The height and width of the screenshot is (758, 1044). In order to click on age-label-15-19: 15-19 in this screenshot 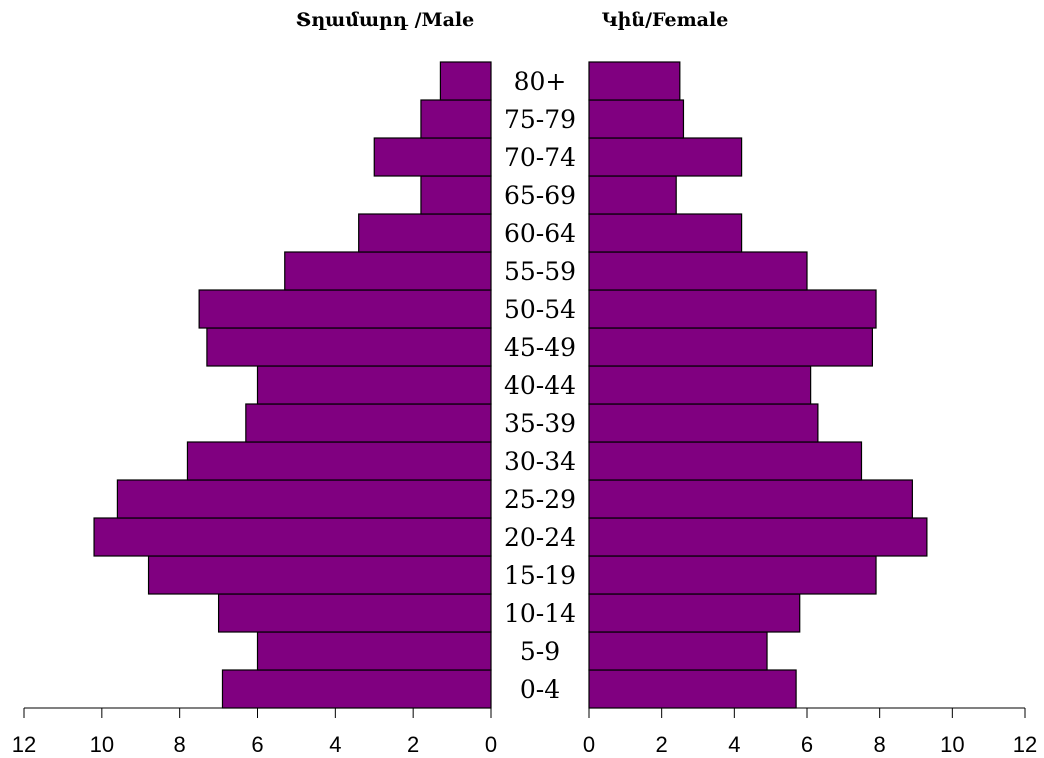, I will do `click(540, 575)`.